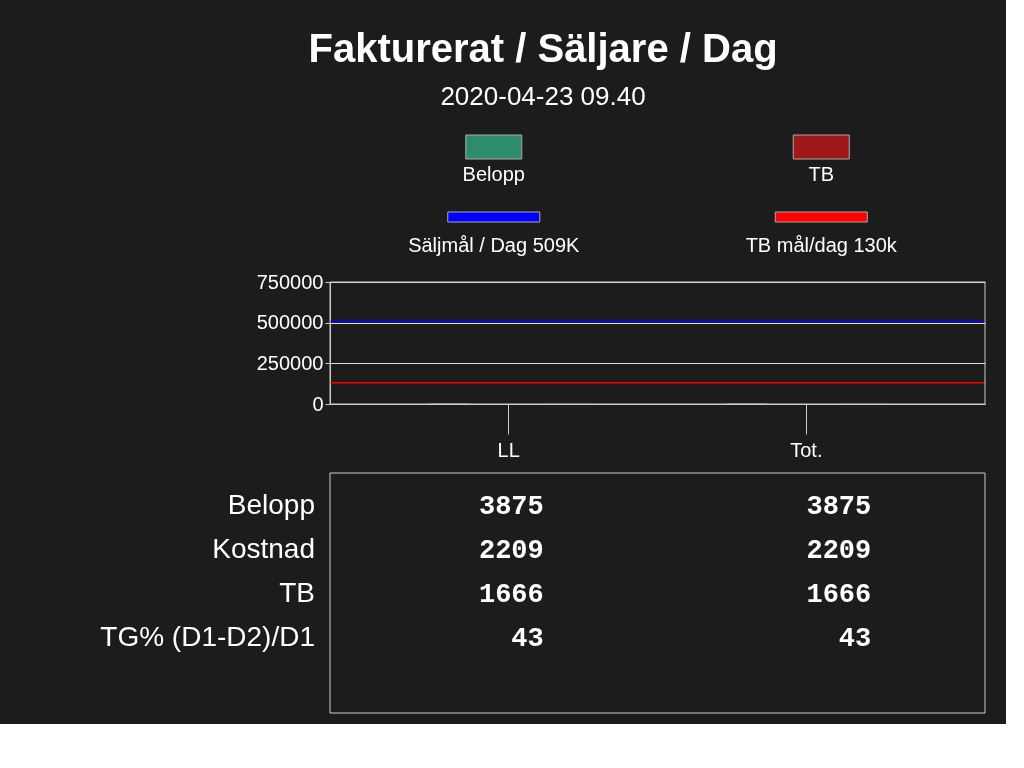 This screenshot has height=768, width=1024. Describe the element at coordinates (508, 449) in the screenshot. I see `x-tick-label: LL` at that location.